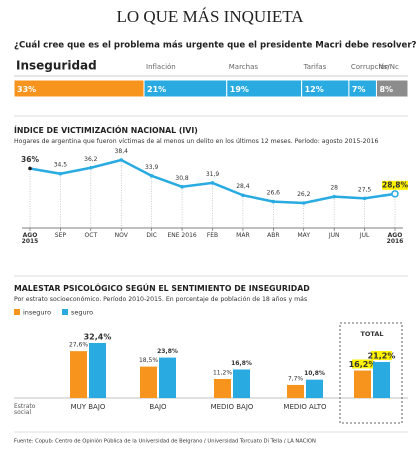 This screenshot has height=456, width=420. I want to click on value-label: 28, so click(334, 188).